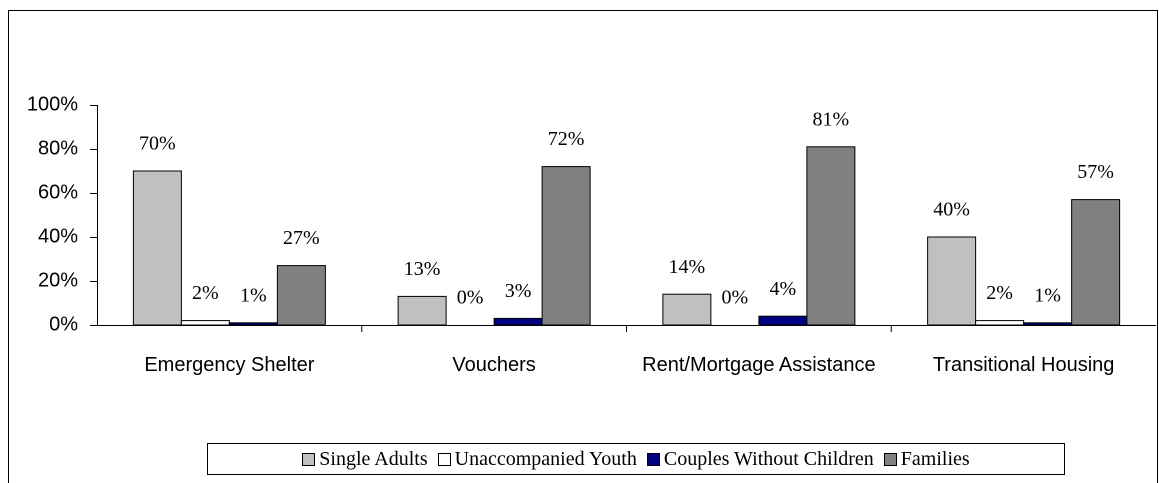 This screenshot has height=483, width=1159. What do you see at coordinates (494, 365) in the screenshot?
I see `x-tick-label: Vouchers` at bounding box center [494, 365].